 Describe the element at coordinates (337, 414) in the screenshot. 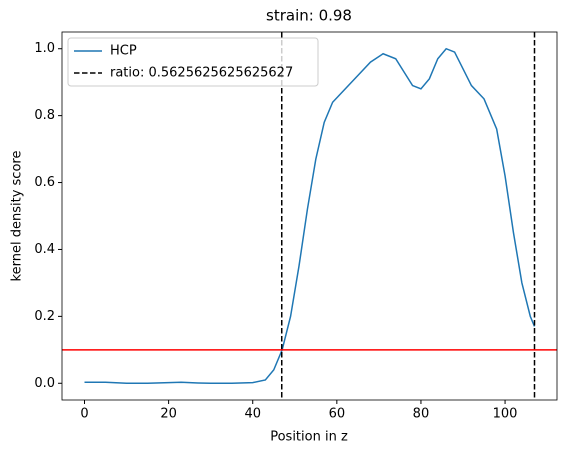

I see `x-tick-label: 60` at that location.